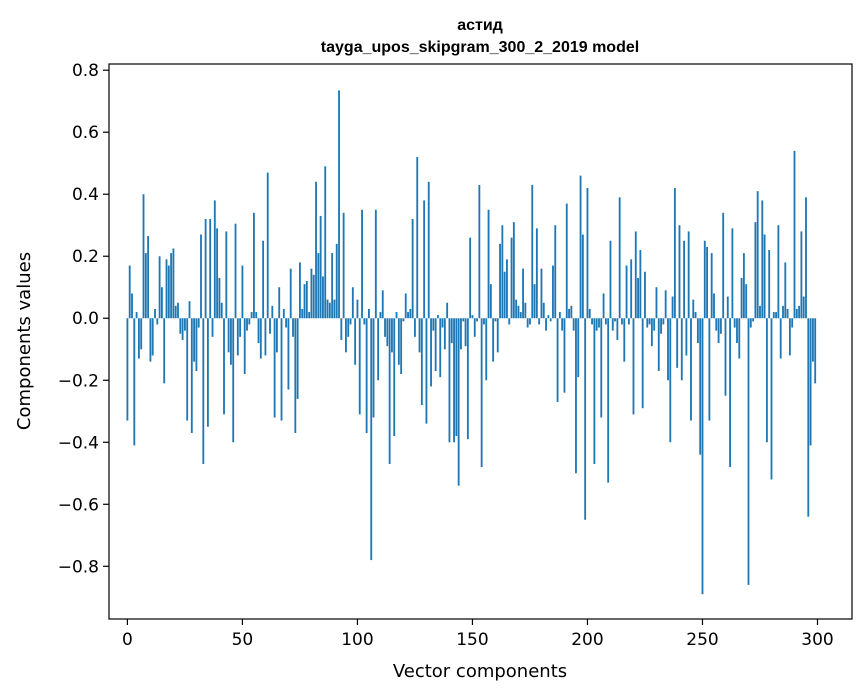 The width and height of the screenshot is (867, 696). I want to click on y-tick-label: 0.2, so click(85, 257).